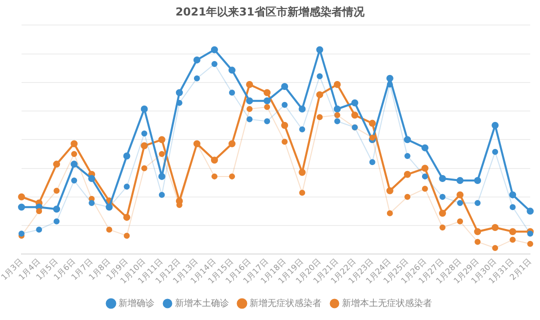 This screenshot has height=320, width=540. Describe the element at coordinates (136, 303) in the screenshot. I see `legend-label: 新增确诊` at that location.